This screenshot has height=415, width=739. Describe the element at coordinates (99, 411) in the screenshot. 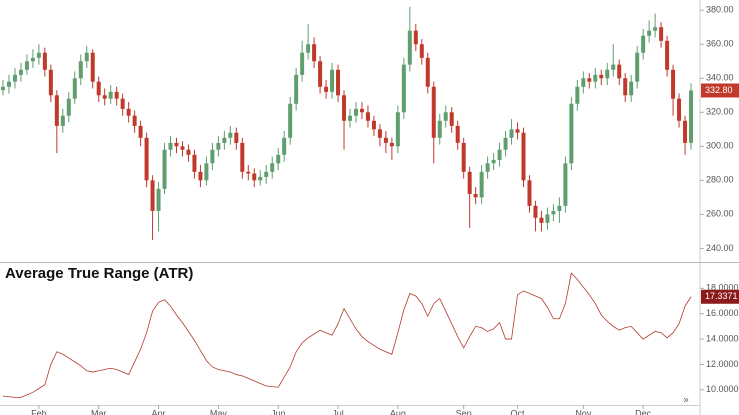

I see `x-tick-label: Mar` at that location.